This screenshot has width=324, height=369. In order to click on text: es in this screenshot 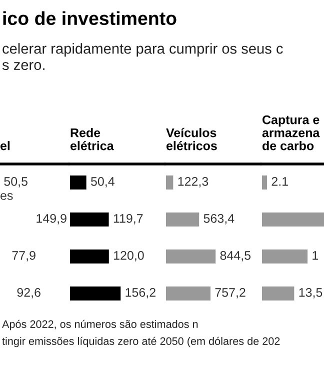, I will do `click(6, 196)`.